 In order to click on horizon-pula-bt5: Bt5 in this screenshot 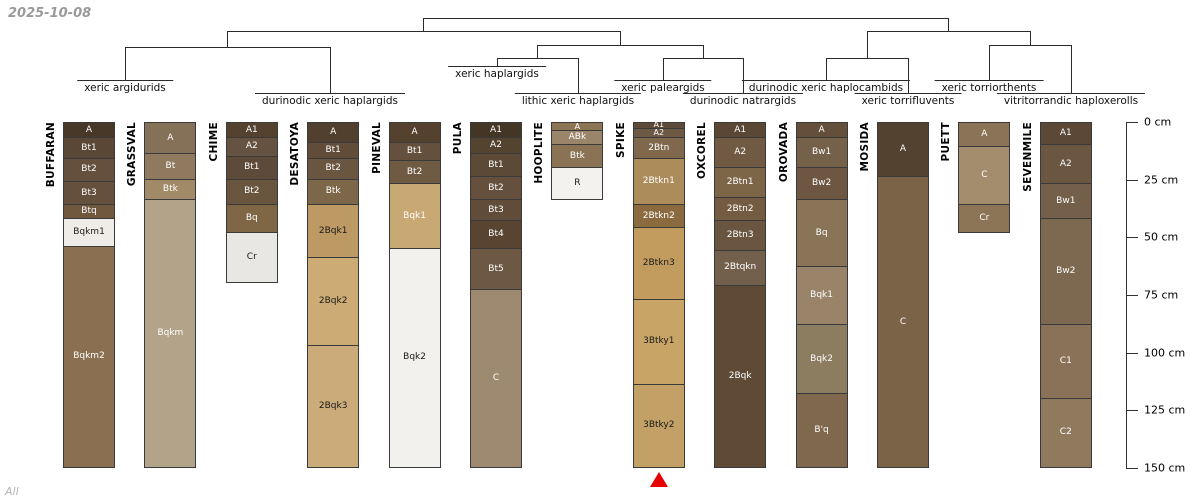, I will do `click(496, 269)`.